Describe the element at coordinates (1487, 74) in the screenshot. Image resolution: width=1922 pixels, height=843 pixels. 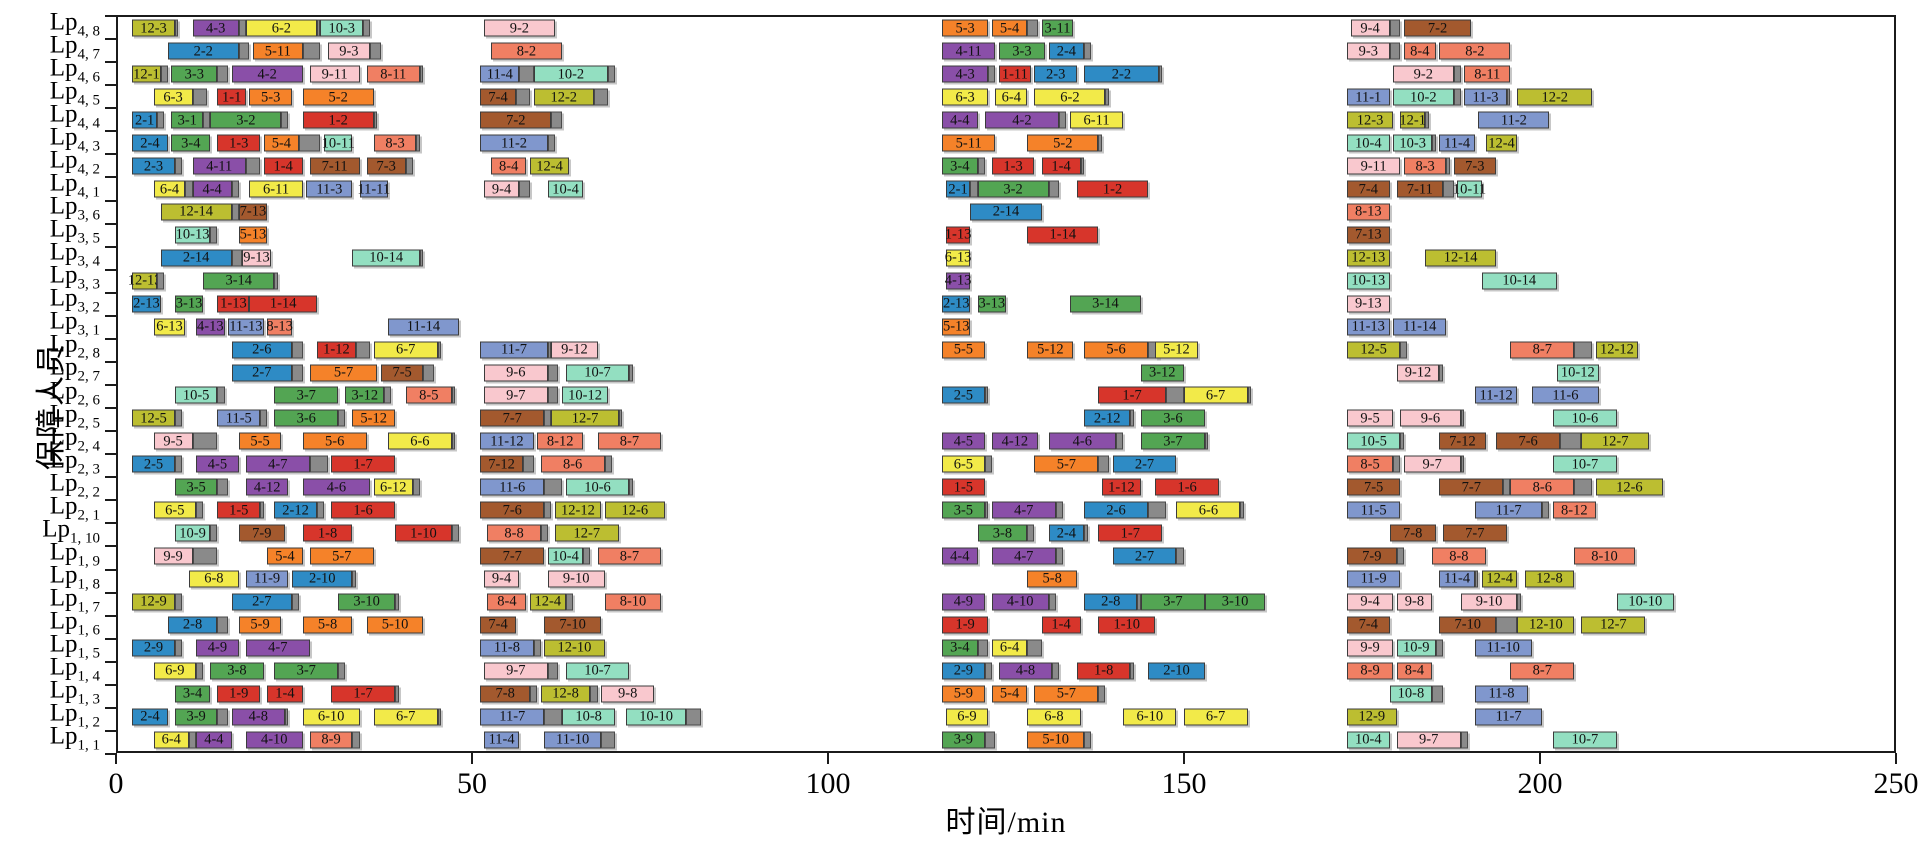
I see `task-bar-8-11: 8-11` at that location.